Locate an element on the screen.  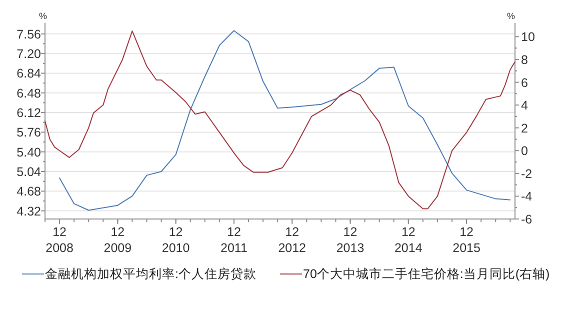
y2-tick-label: -4 is located at coordinates (526, 197).